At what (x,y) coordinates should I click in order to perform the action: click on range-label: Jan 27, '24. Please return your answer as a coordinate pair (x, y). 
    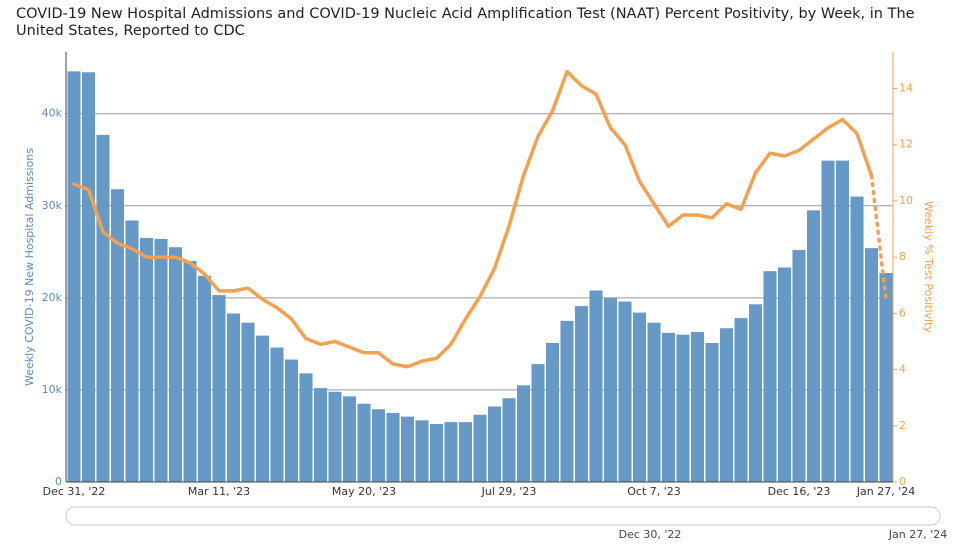
    Looking at the image, I should click on (917, 534).